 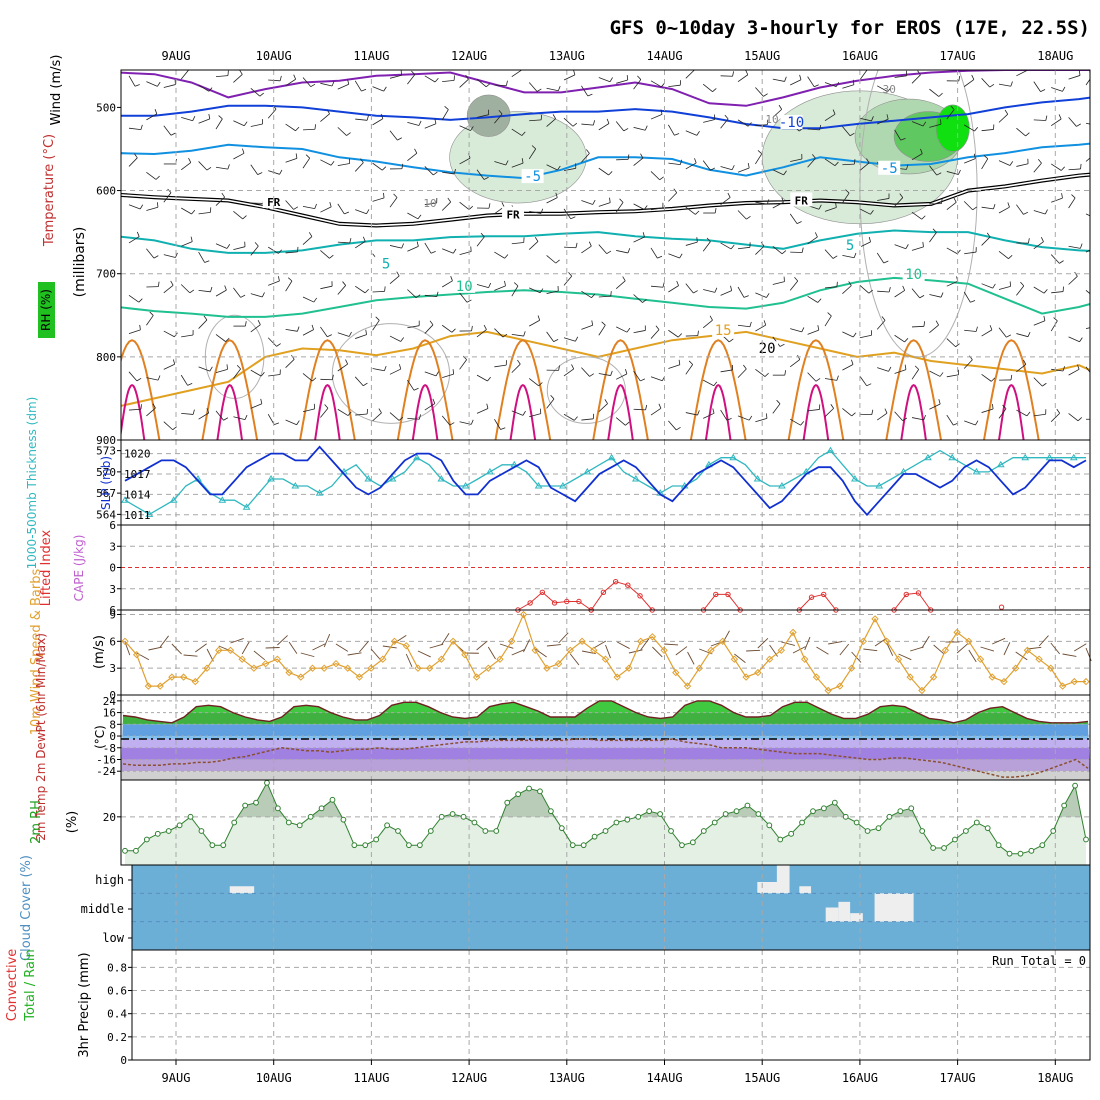 What do you see at coordinates (112, 724) in the screenshot?
I see `temp2m-tick-label: 8` at bounding box center [112, 724].